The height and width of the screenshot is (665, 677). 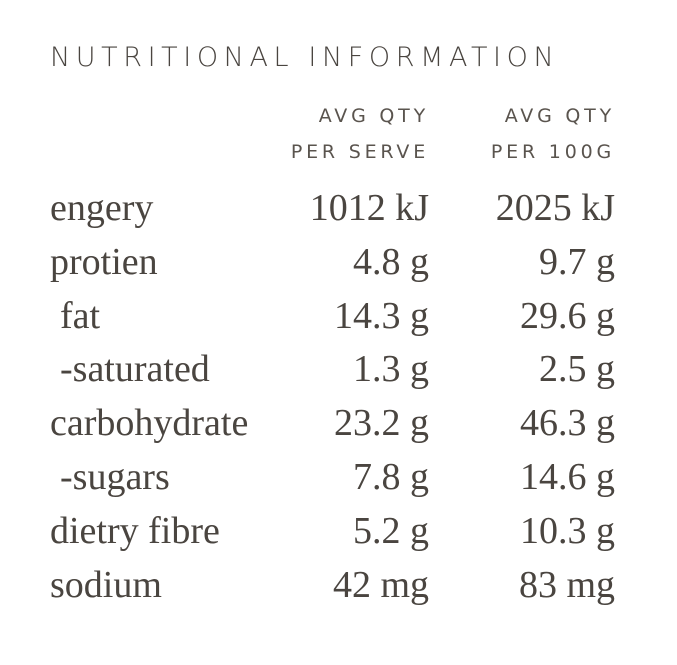 I want to click on nutrition-row-fat: fat 14.3 g 29.6 g, so click(x=338, y=317).